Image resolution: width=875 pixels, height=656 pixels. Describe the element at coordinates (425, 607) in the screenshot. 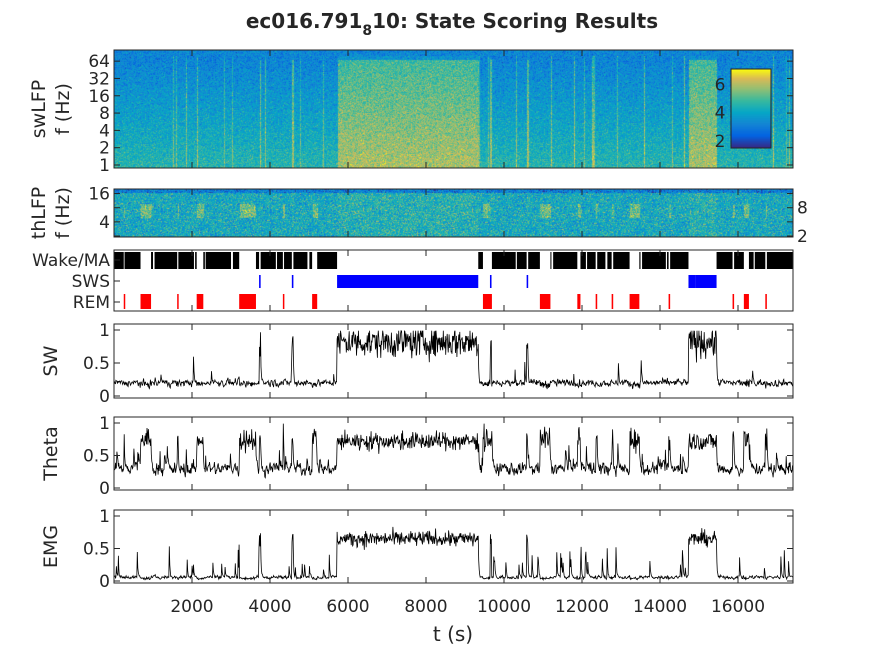

I see `x-tick-label: 8000` at that location.